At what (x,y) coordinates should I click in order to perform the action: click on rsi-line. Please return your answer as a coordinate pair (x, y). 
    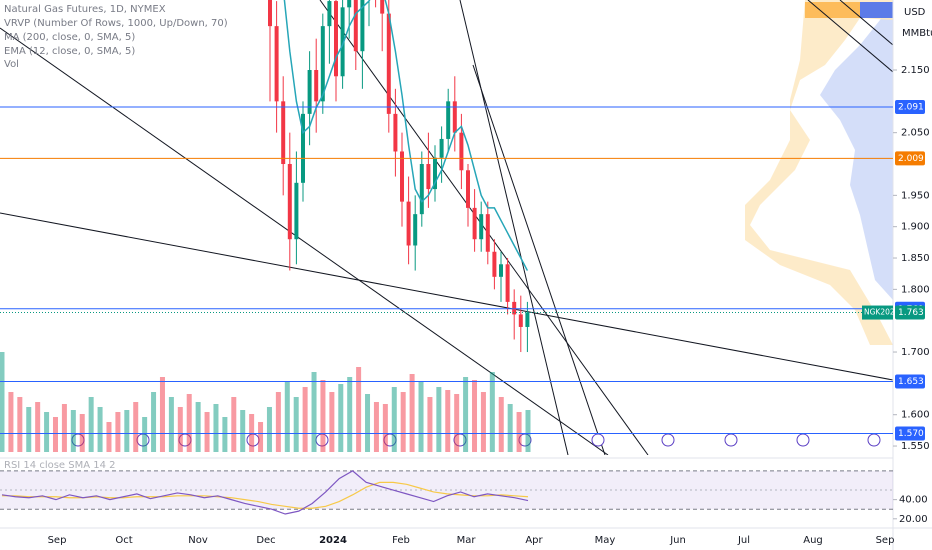
    Looking at the image, I should click on (265, 492).